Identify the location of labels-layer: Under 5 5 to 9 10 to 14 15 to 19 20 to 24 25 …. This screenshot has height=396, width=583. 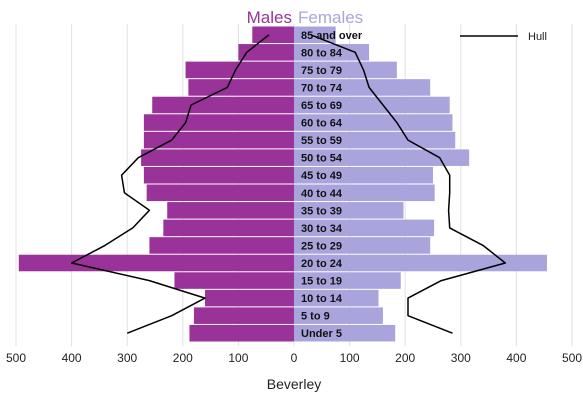
(332, 185).